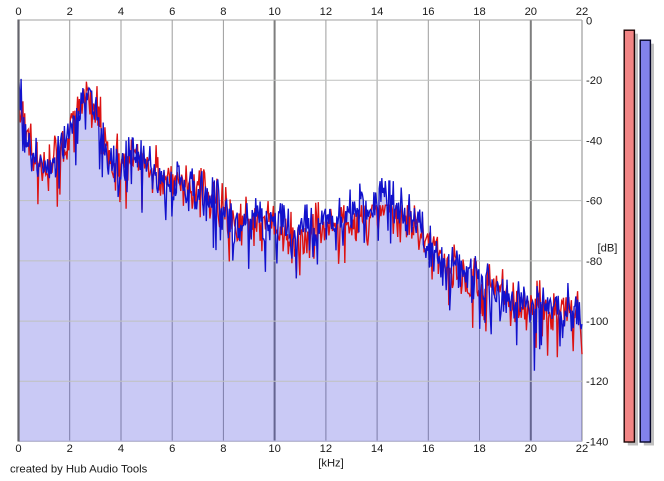 The height and width of the screenshot is (481, 664). What do you see at coordinates (79, 469) in the screenshot?
I see `svg-text: created by Hub Audio Tools` at bounding box center [79, 469].